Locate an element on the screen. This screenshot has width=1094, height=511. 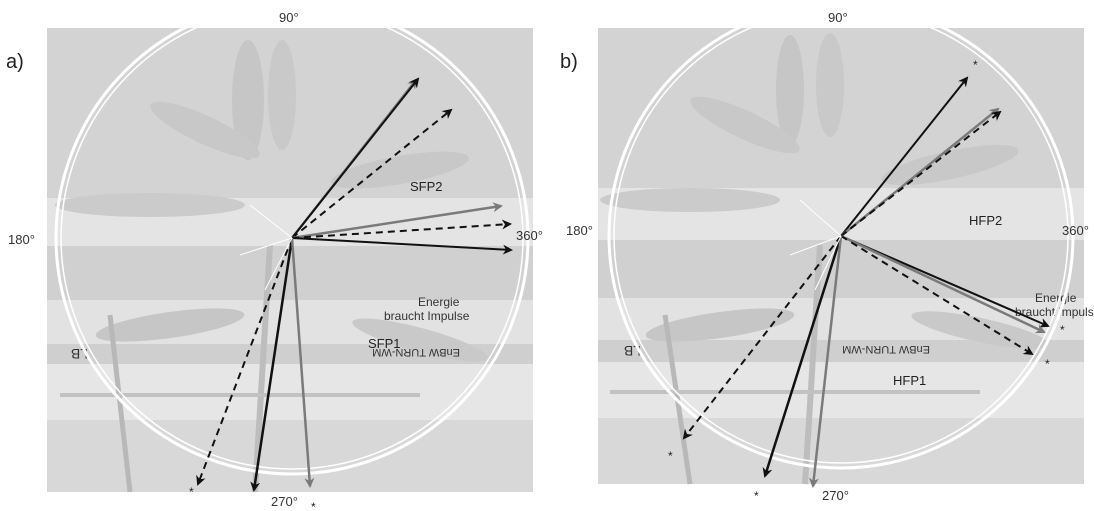
panel-b-arrow-grey-up is located at coordinates (920, 172).